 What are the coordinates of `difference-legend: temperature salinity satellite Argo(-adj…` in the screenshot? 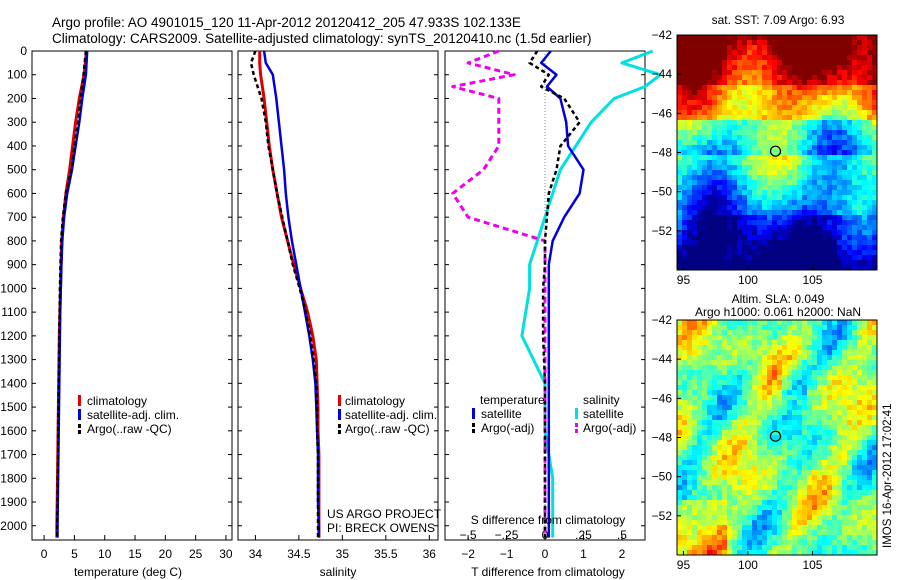 It's located at (554, 414).